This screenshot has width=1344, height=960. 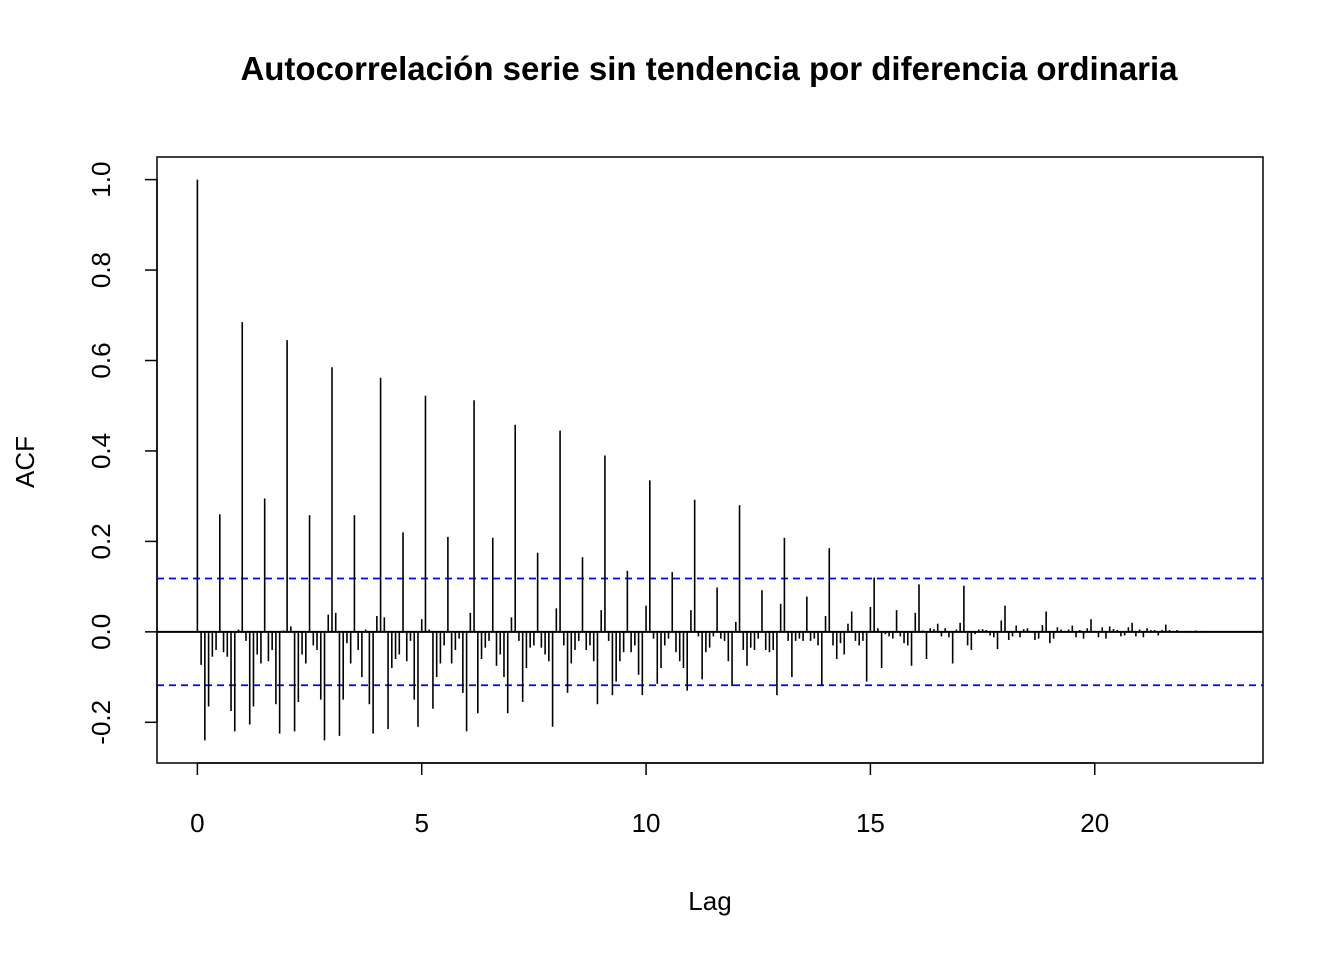 What do you see at coordinates (101, 541) in the screenshot?
I see `y-tick-label: 0.2` at bounding box center [101, 541].